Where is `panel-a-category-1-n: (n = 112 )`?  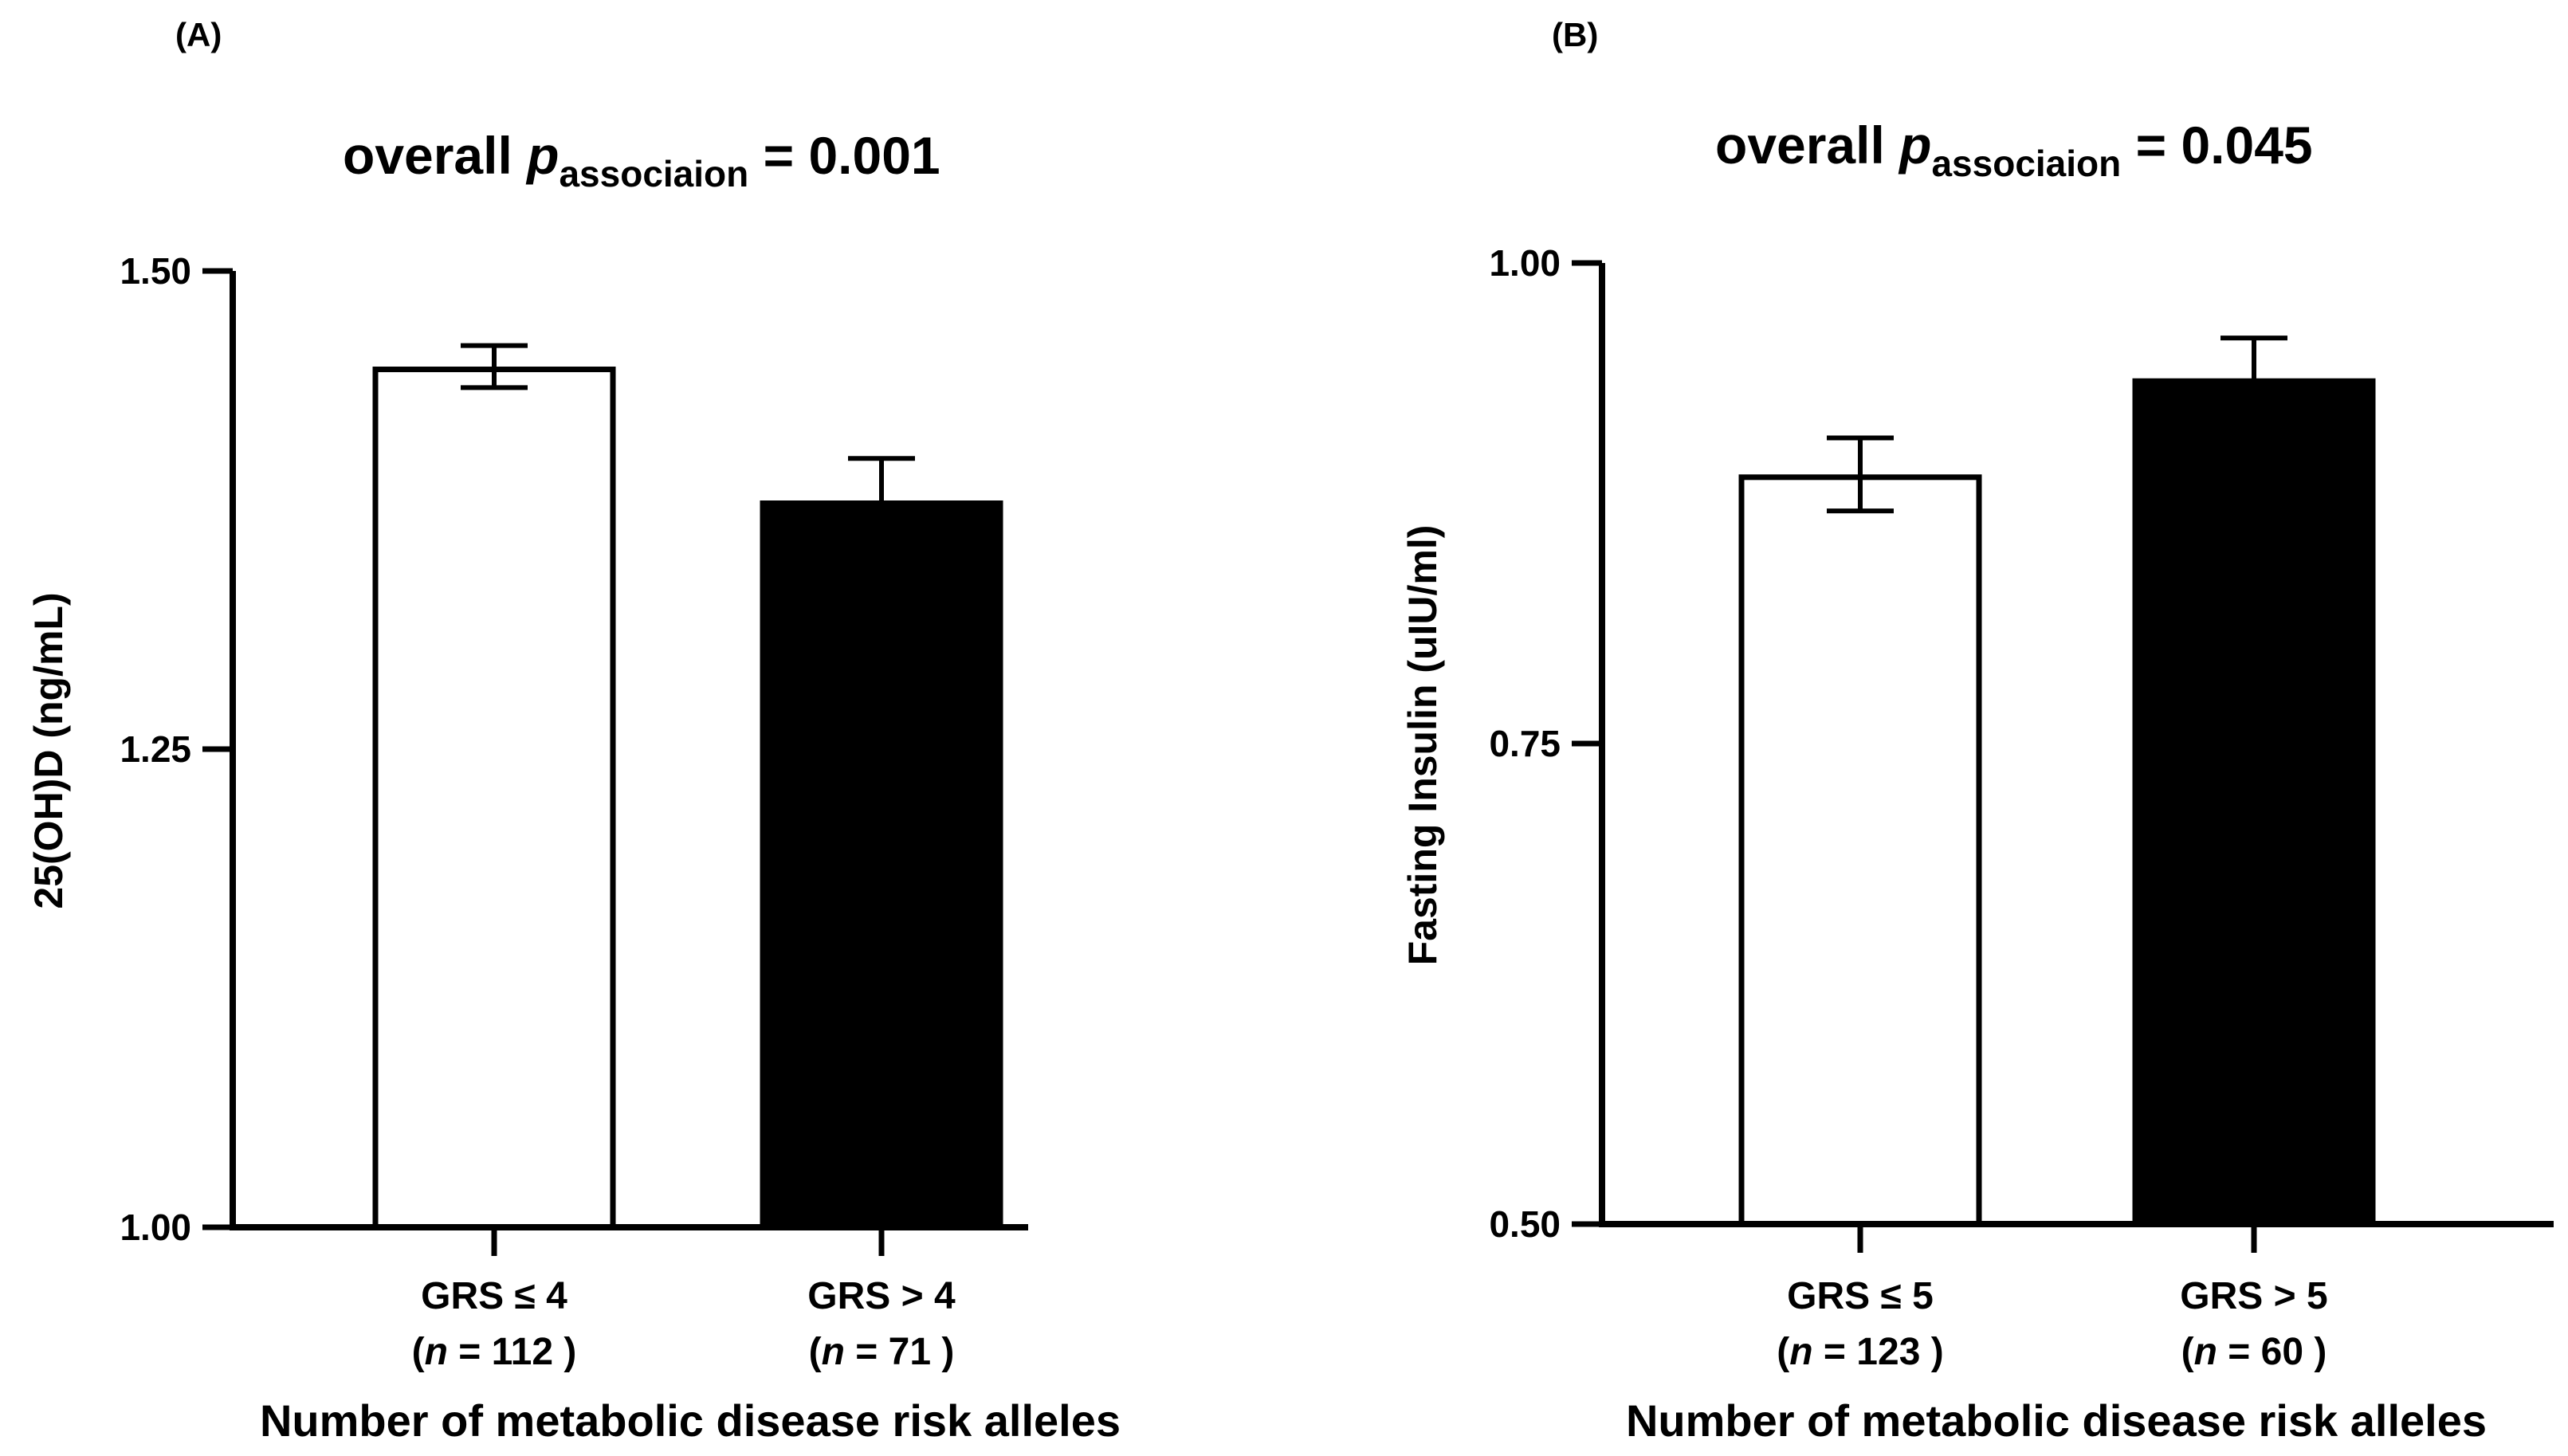
panel-a-category-1-n: (n = 112 ) is located at coordinates (495, 1352).